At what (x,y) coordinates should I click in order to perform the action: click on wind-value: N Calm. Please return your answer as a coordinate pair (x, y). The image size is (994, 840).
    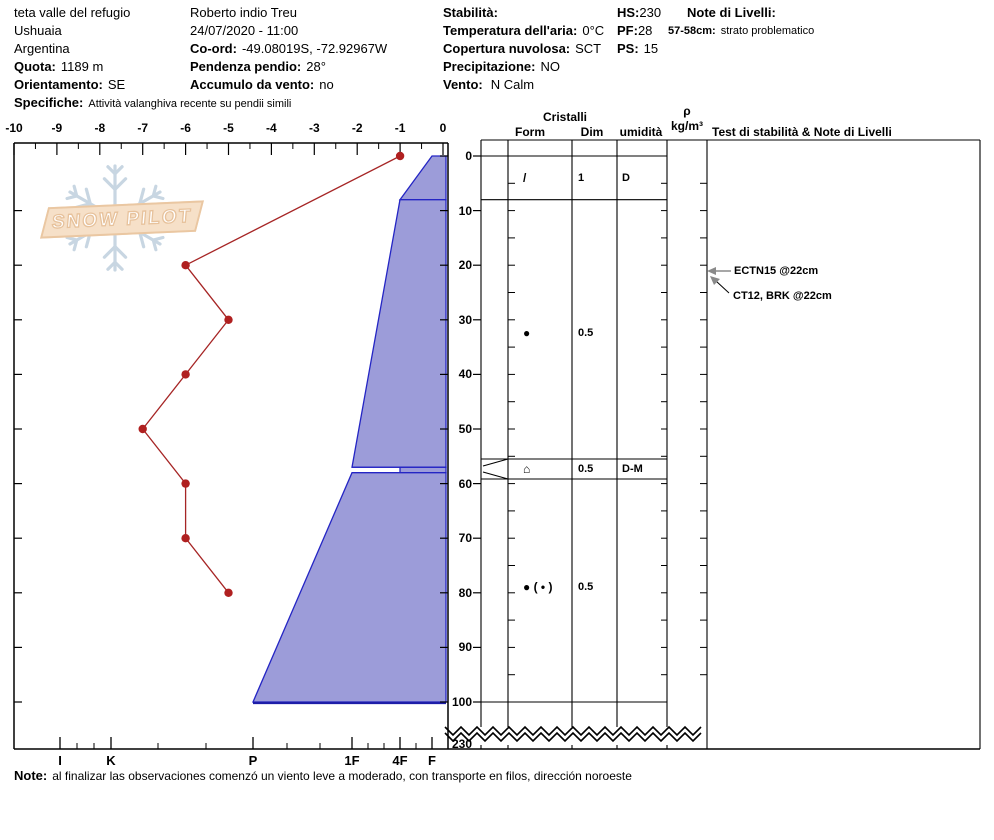
    Looking at the image, I should click on (512, 84).